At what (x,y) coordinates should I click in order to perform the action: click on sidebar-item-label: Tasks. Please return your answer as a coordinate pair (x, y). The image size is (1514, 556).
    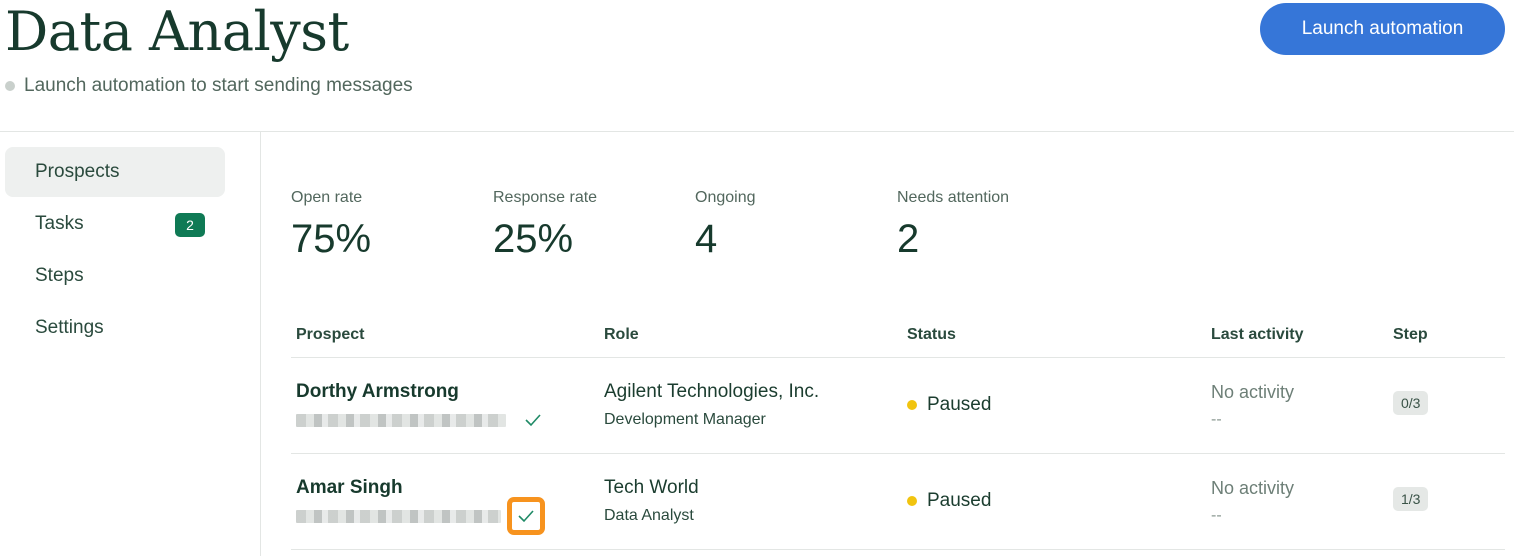
    Looking at the image, I should click on (59, 223).